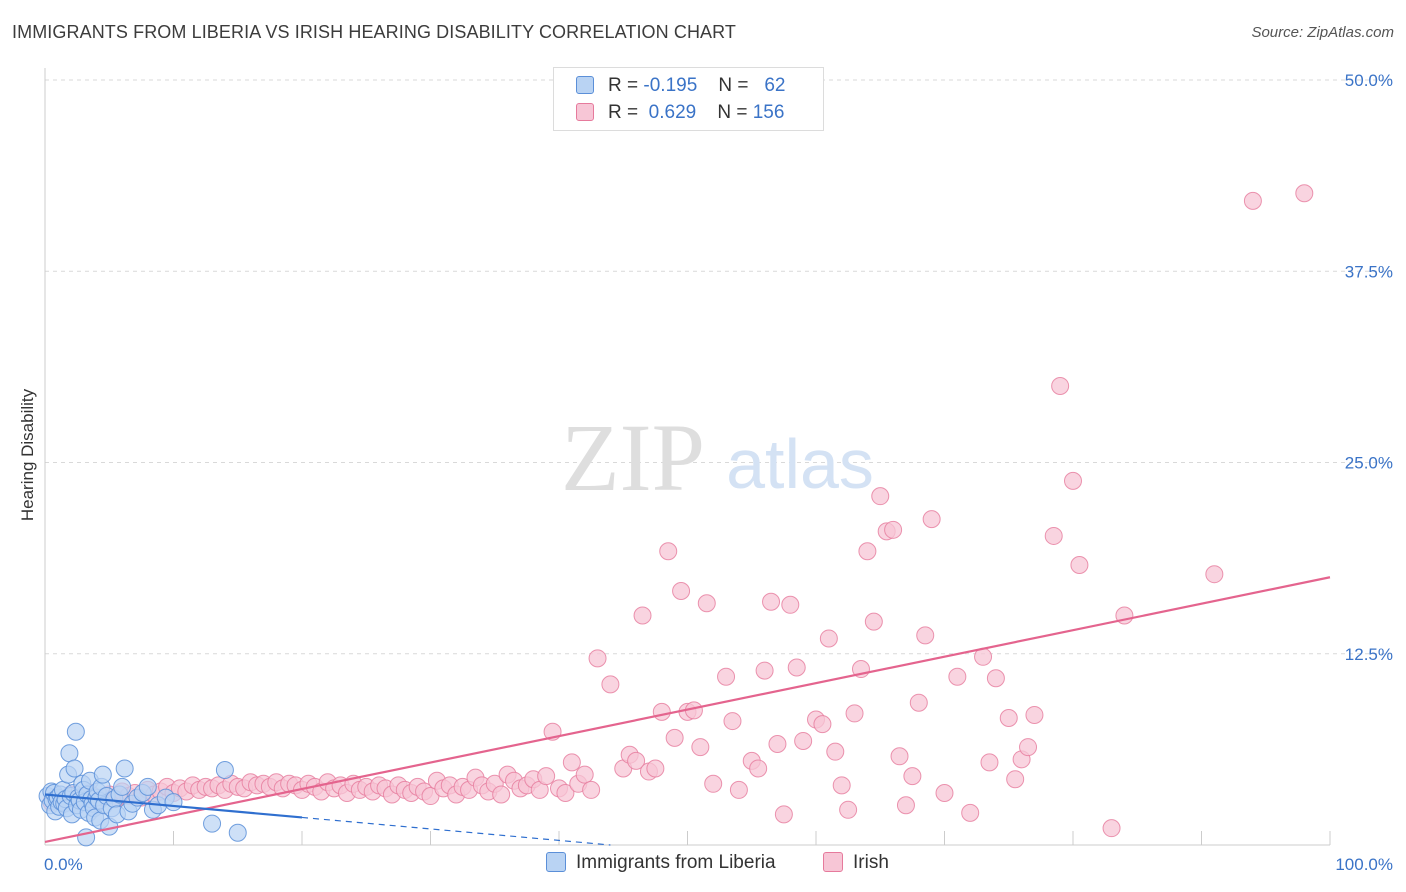 This screenshot has width=1406, height=892. I want to click on r-value: 0.629, so click(672, 112).